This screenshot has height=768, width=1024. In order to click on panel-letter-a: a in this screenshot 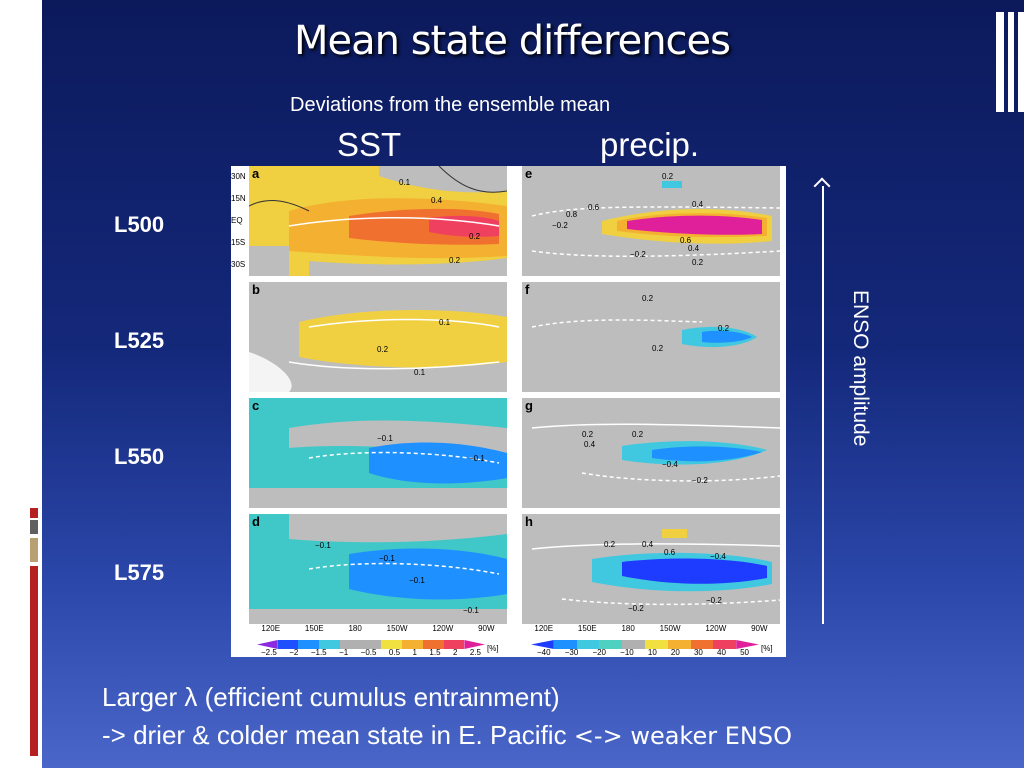, I will do `click(256, 173)`.